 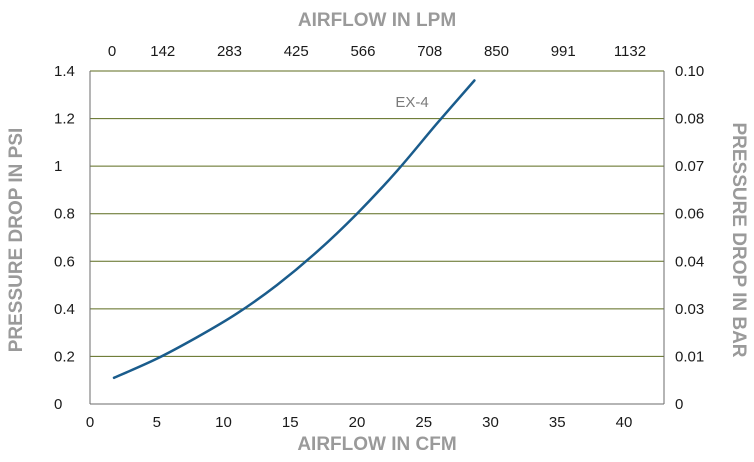 I want to click on series-label: EX-4, so click(x=411, y=102).